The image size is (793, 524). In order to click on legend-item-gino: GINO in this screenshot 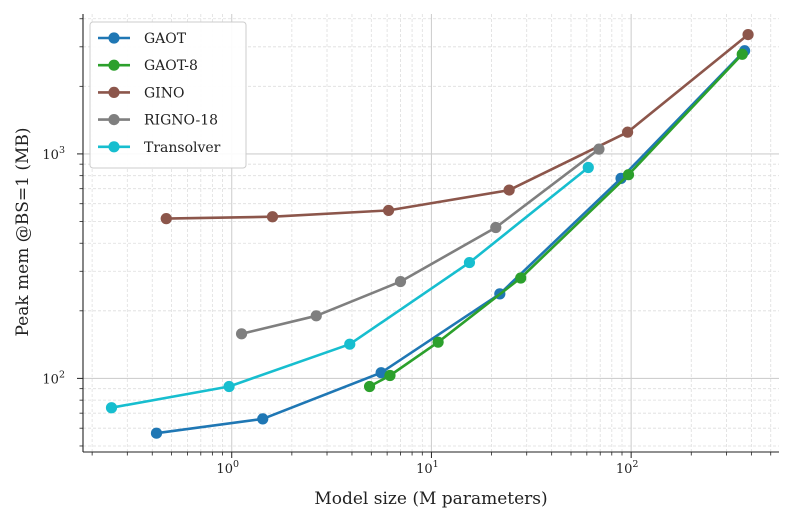, I will do `click(141, 93)`.